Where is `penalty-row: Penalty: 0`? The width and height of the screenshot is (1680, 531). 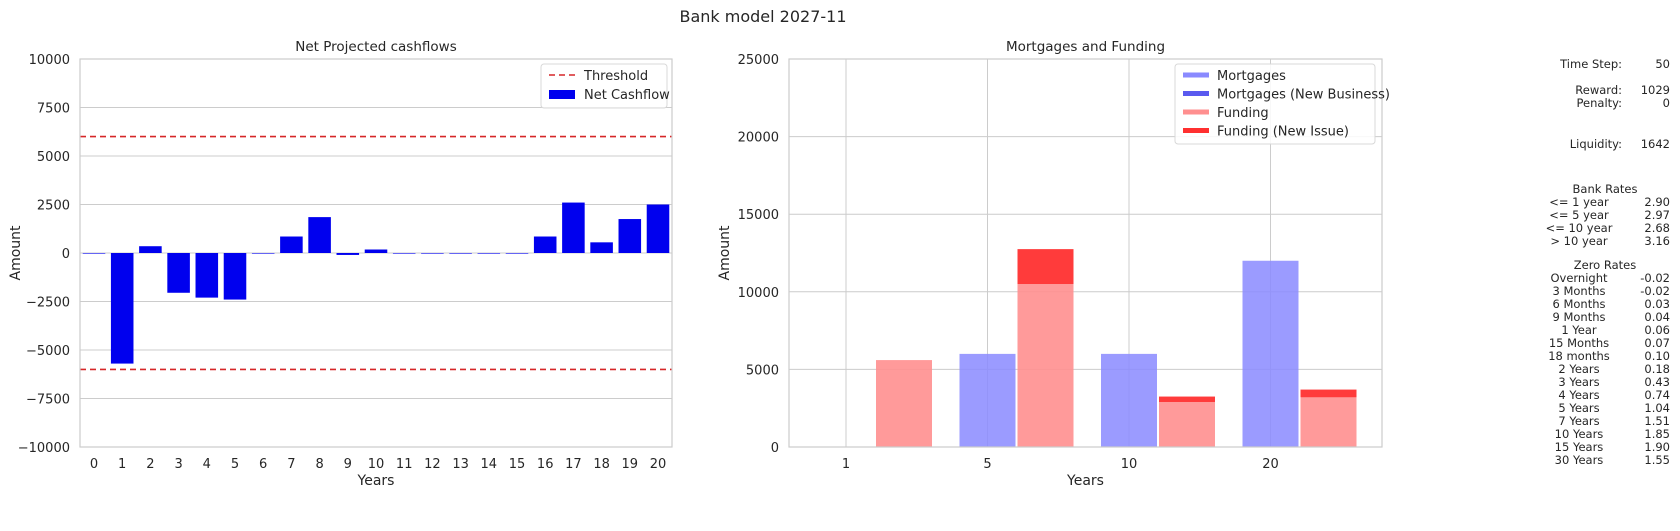 penalty-row: Penalty: 0 is located at coordinates (1605, 103).